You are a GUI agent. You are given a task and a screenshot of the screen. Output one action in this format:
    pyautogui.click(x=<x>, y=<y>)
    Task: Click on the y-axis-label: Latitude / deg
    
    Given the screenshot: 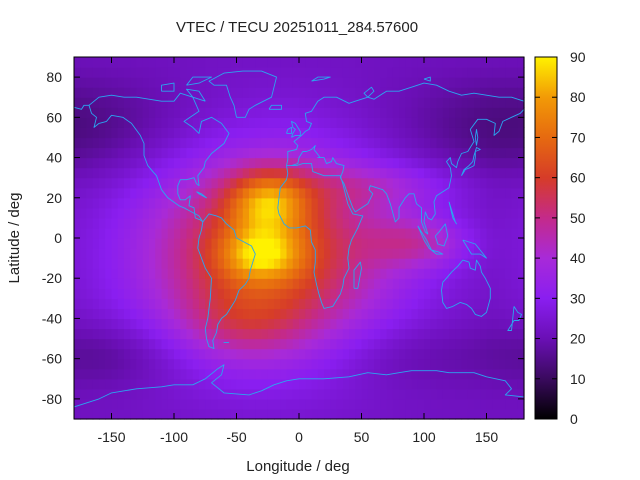 What is the action you would take?
    pyautogui.click(x=14, y=238)
    